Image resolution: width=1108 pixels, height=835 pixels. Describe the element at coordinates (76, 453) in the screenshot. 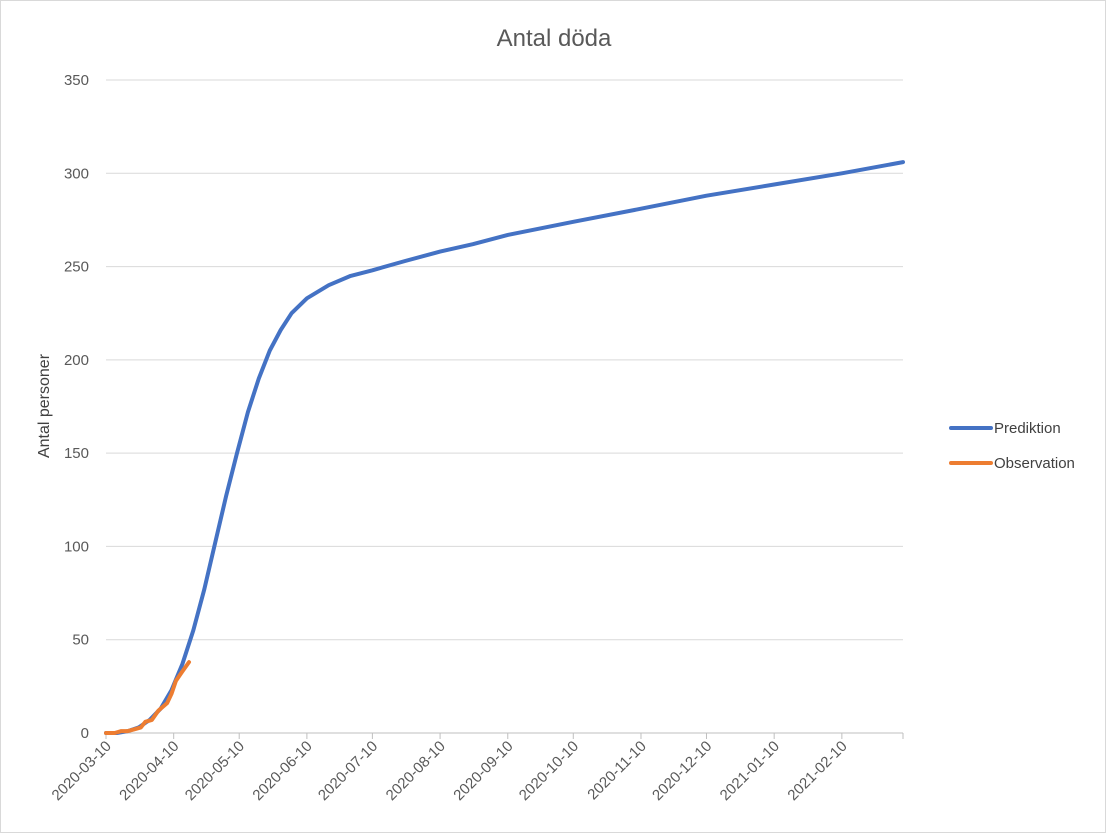

I see `y-tick-label: 150` at that location.